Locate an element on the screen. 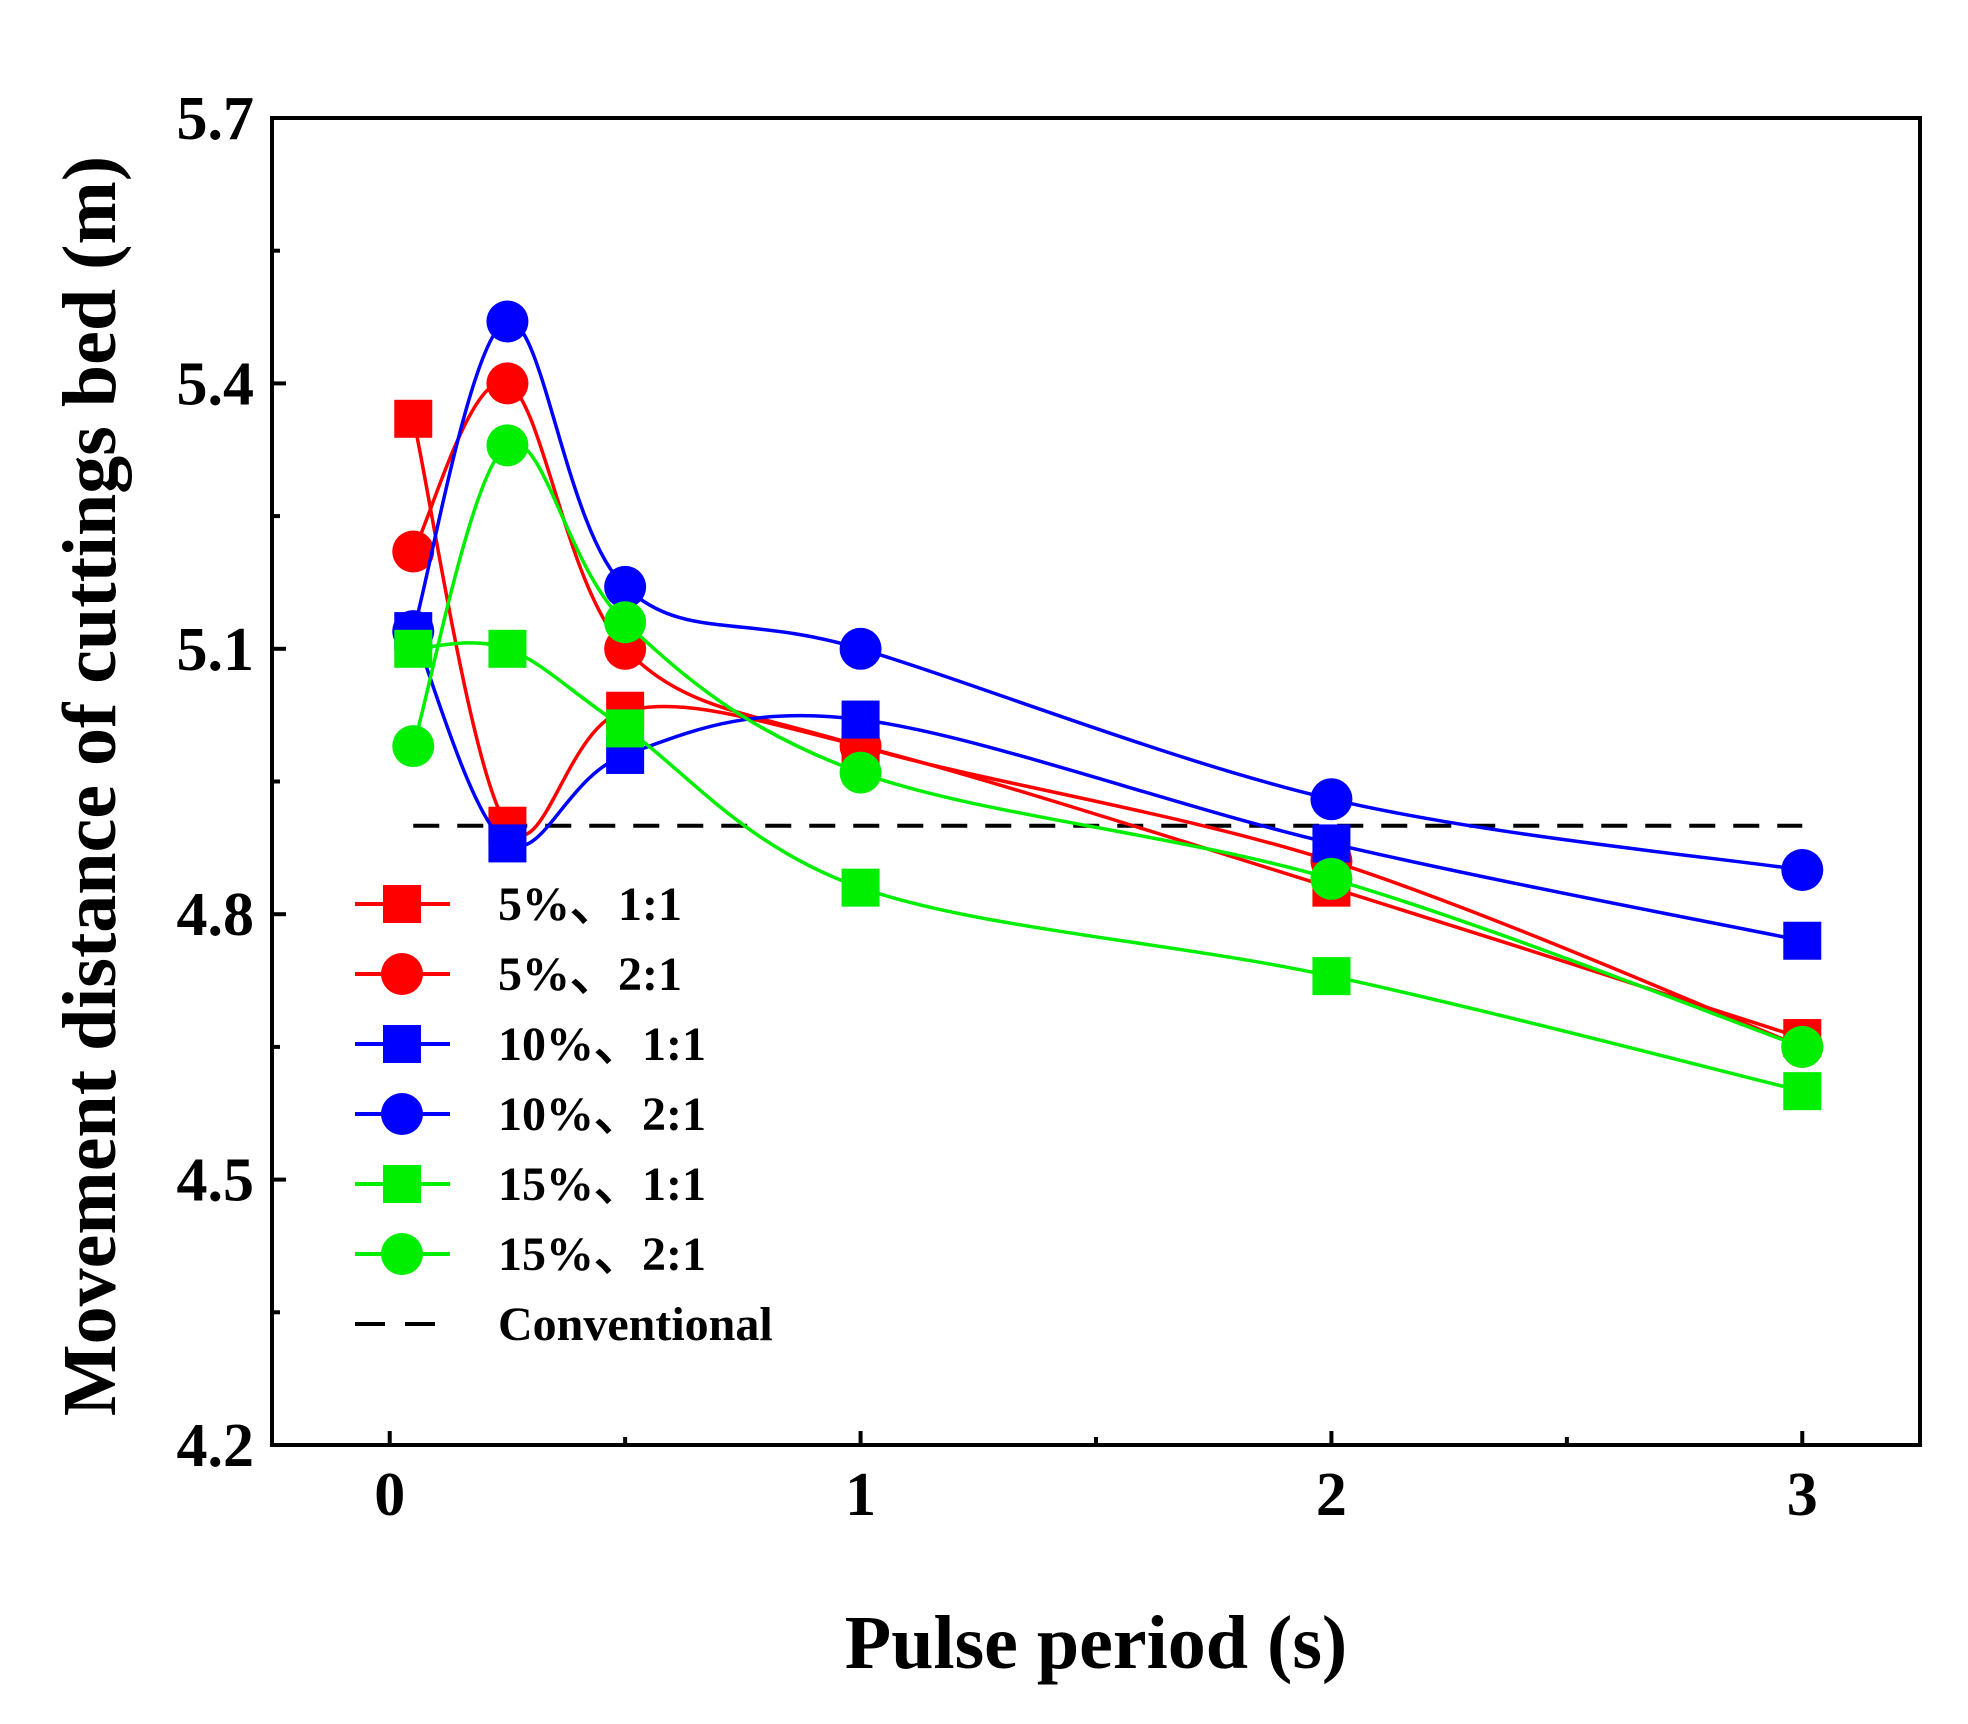 This screenshot has height=1724, width=1968. legend-label: 5%、1:1 is located at coordinates (590, 904).